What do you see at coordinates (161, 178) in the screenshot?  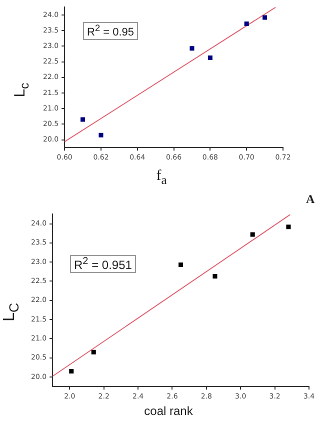 I see `x-axis-title: f$_{a}$` at bounding box center [161, 178].